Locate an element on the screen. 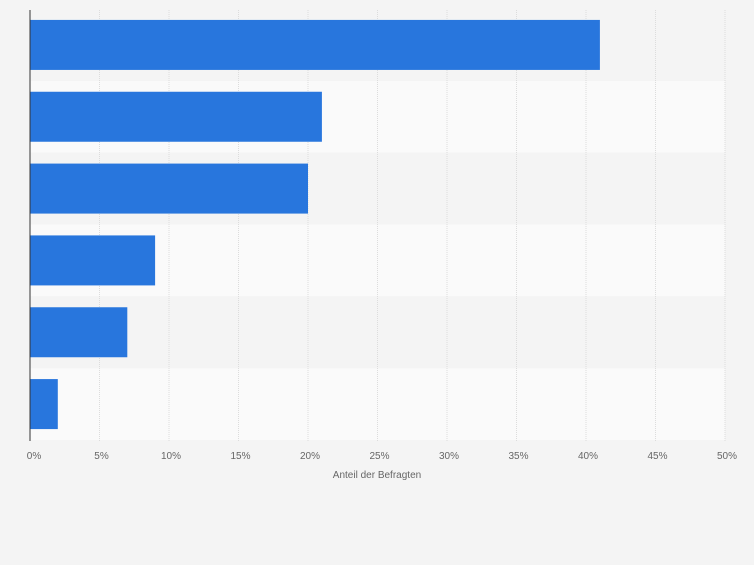  x-tick-labels: 0% 5% 10% 15% 20% 25% 30% 35% 40% 45% 50% is located at coordinates (382, 456).